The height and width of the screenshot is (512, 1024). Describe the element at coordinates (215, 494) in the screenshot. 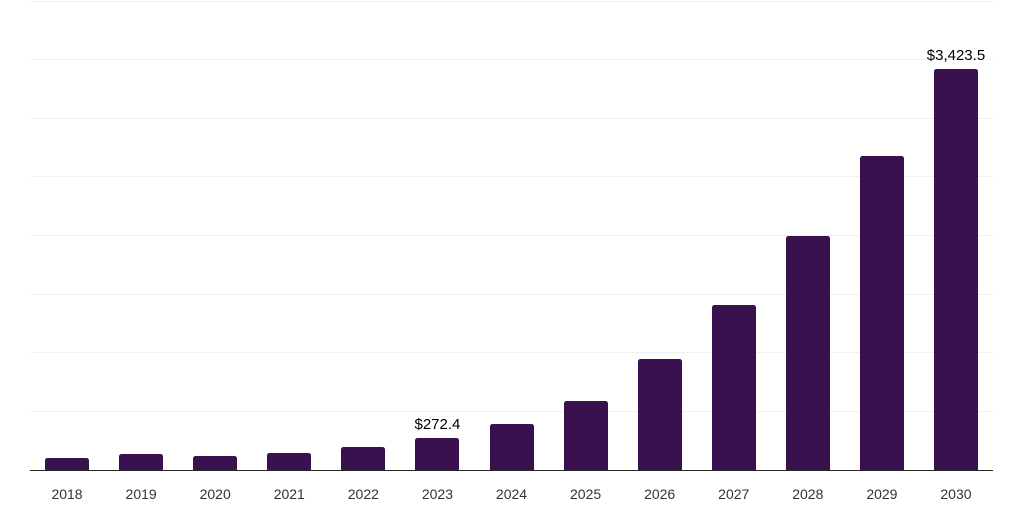

I see `tick-label-2020: 2020` at that location.